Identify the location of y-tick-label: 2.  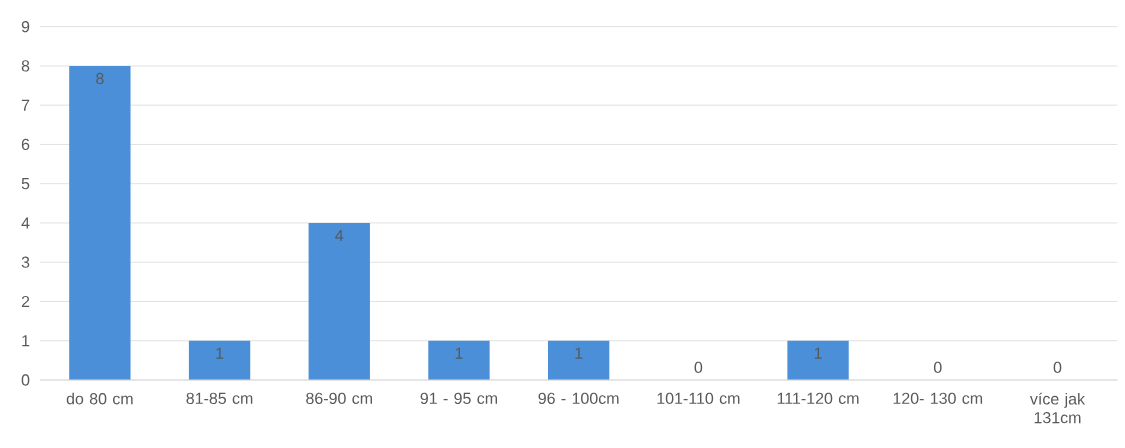
(25, 301).